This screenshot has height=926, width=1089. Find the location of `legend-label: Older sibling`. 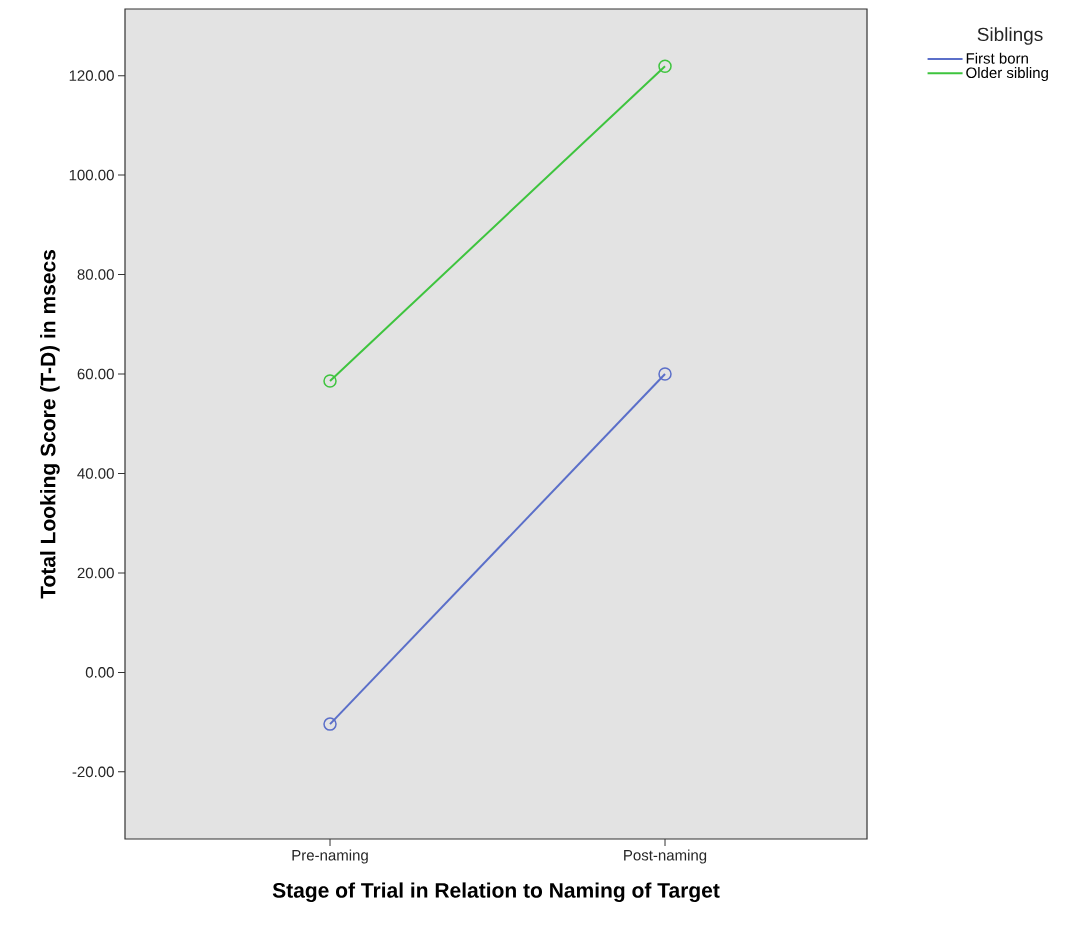

legend-label: Older sibling is located at coordinates (1007, 74).